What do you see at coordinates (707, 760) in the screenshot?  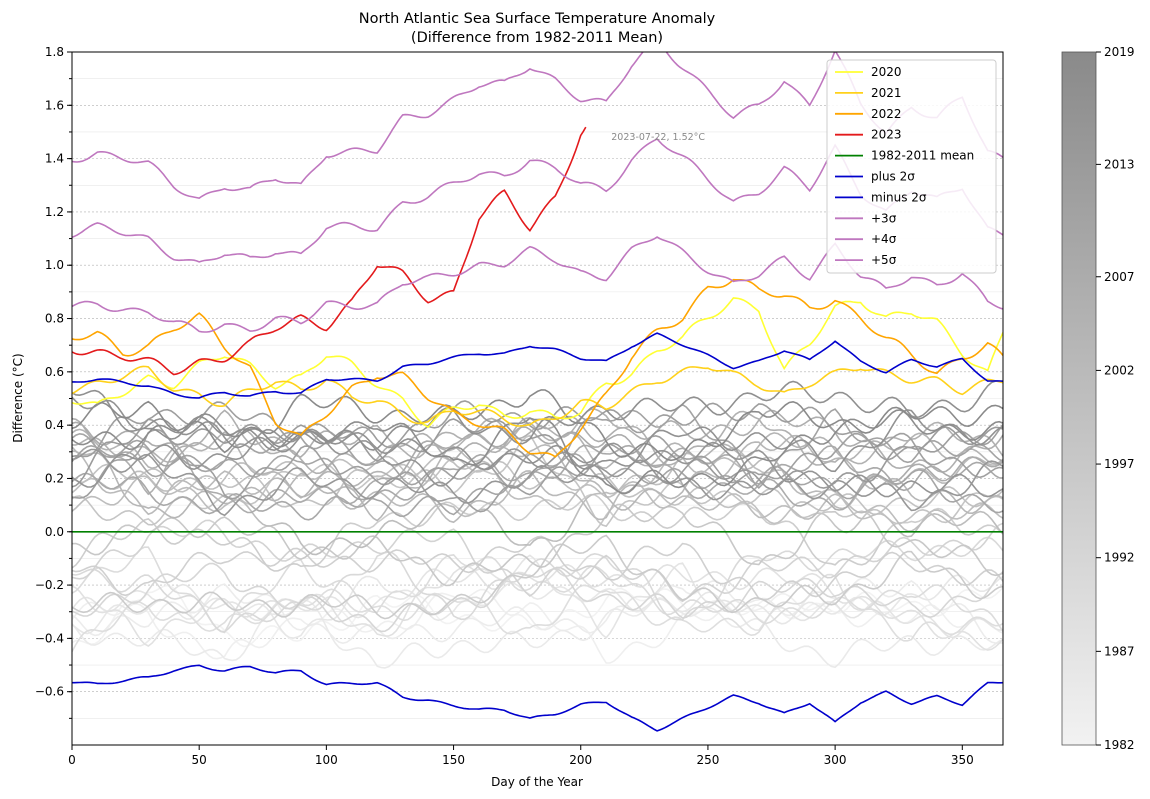 I see `x-tick-label: 250` at bounding box center [707, 760].